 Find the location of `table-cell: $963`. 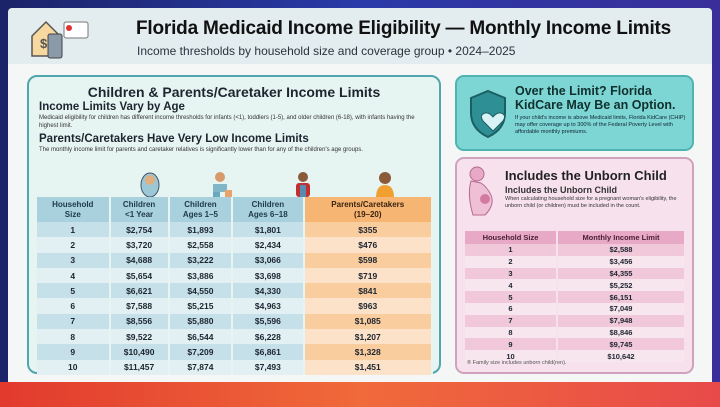

table-cell: $963 is located at coordinates (368, 306).